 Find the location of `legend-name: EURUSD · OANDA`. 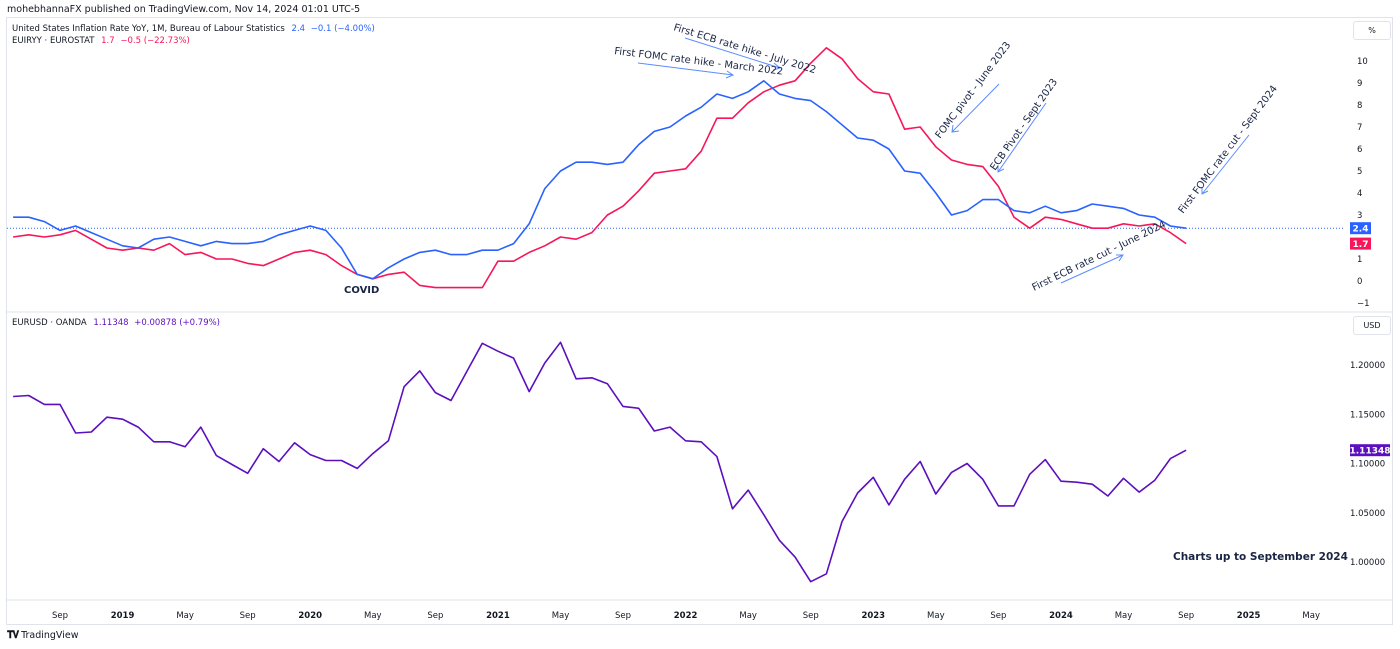

legend-name: EURUSD · OANDA is located at coordinates (49, 323).